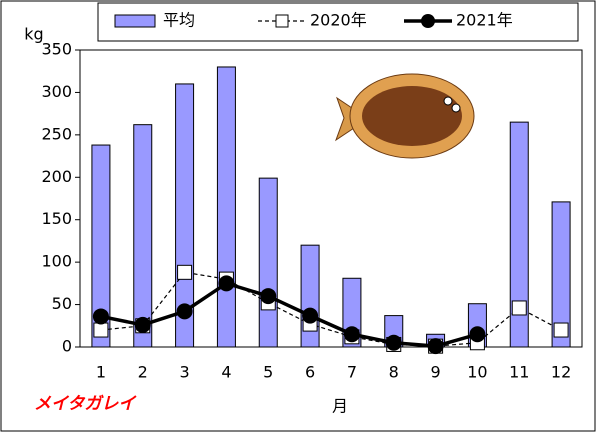 The image size is (596, 436). Describe the element at coordinates (519, 372) in the screenshot. I see `x-tick-label: 11` at that location.